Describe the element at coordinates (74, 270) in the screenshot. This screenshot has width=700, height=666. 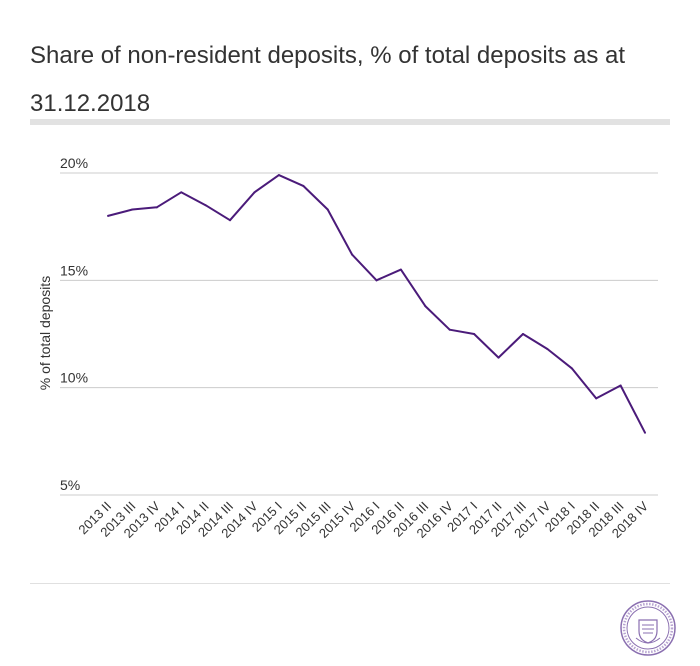
I see `y-tick-label: 15%` at that location.